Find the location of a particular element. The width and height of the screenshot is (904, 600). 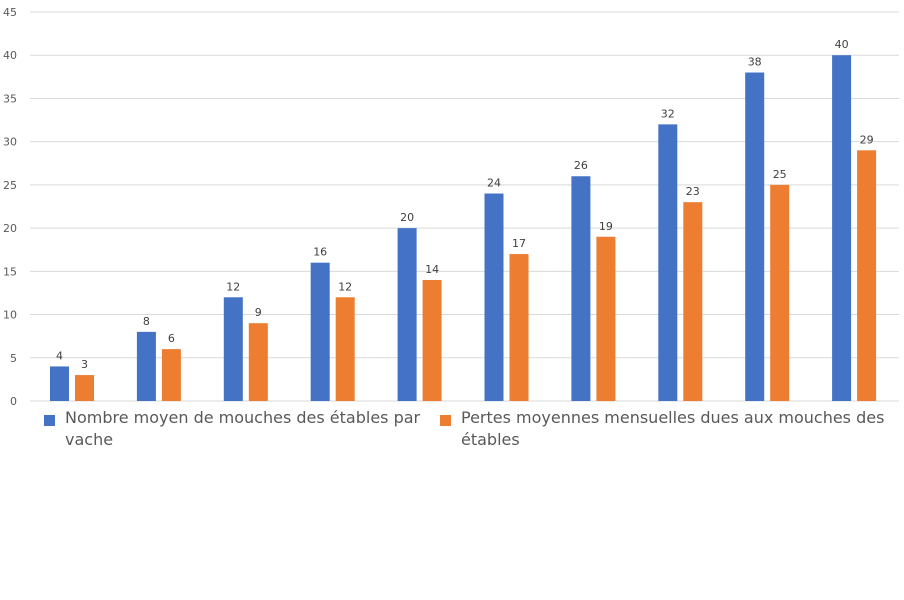

y-tick-label-6: 30 is located at coordinates (10, 142).